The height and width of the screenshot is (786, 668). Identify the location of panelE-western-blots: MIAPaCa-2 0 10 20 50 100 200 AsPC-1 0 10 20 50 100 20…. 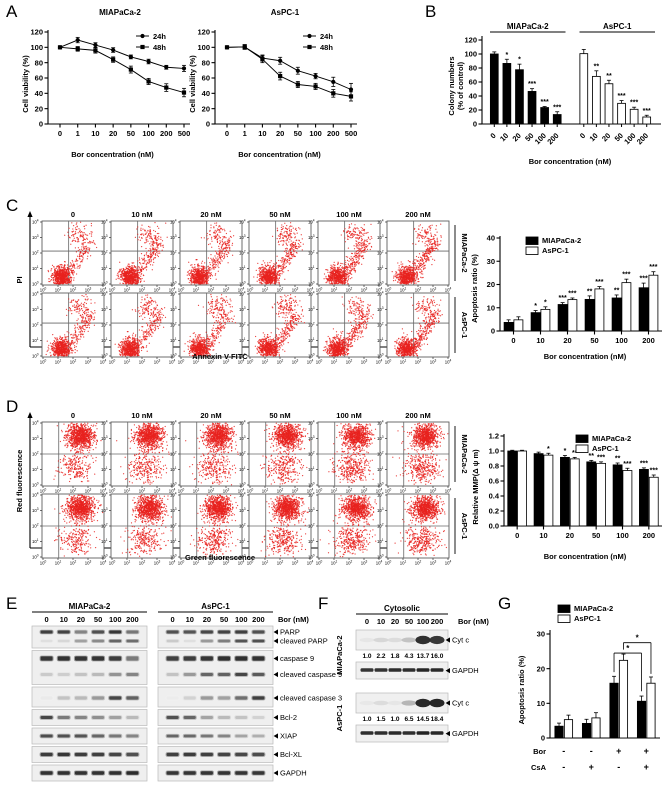
(179, 693).